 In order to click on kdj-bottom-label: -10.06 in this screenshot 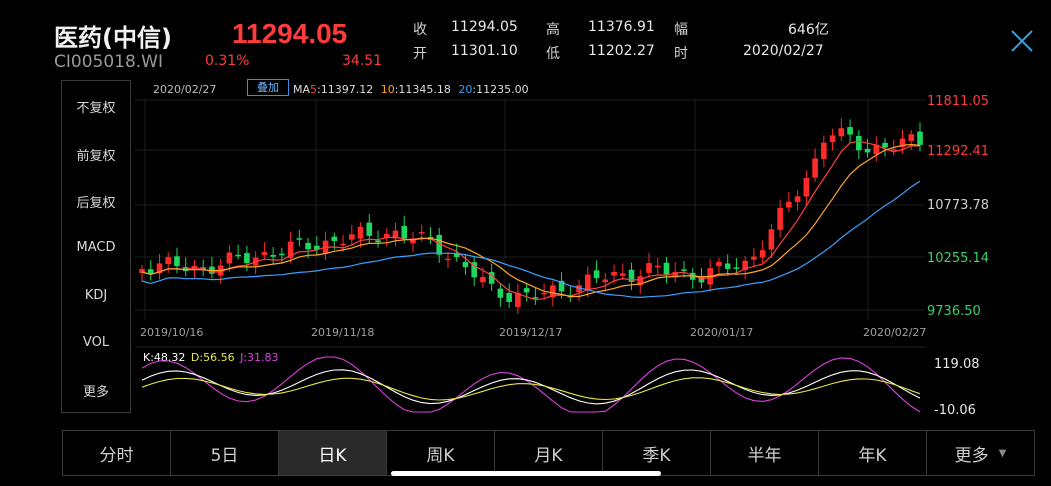, I will do `click(955, 410)`.